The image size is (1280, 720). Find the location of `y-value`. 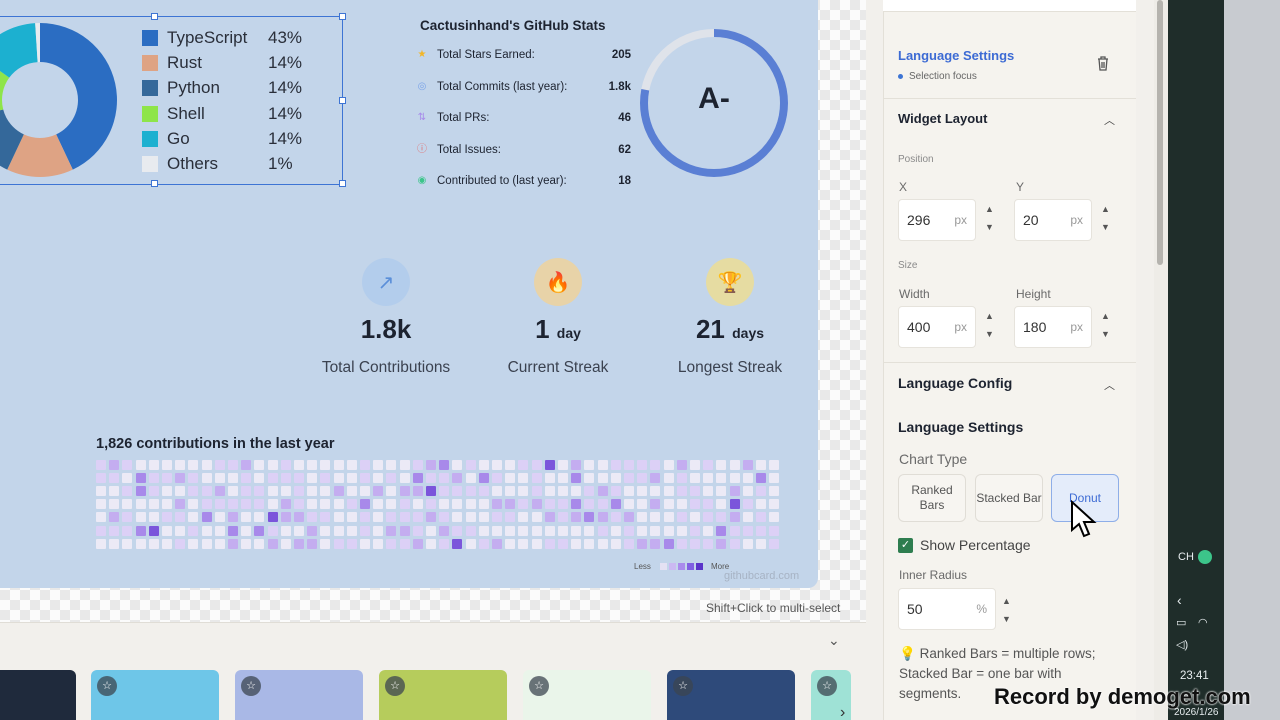

y-value is located at coordinates (1038, 220).